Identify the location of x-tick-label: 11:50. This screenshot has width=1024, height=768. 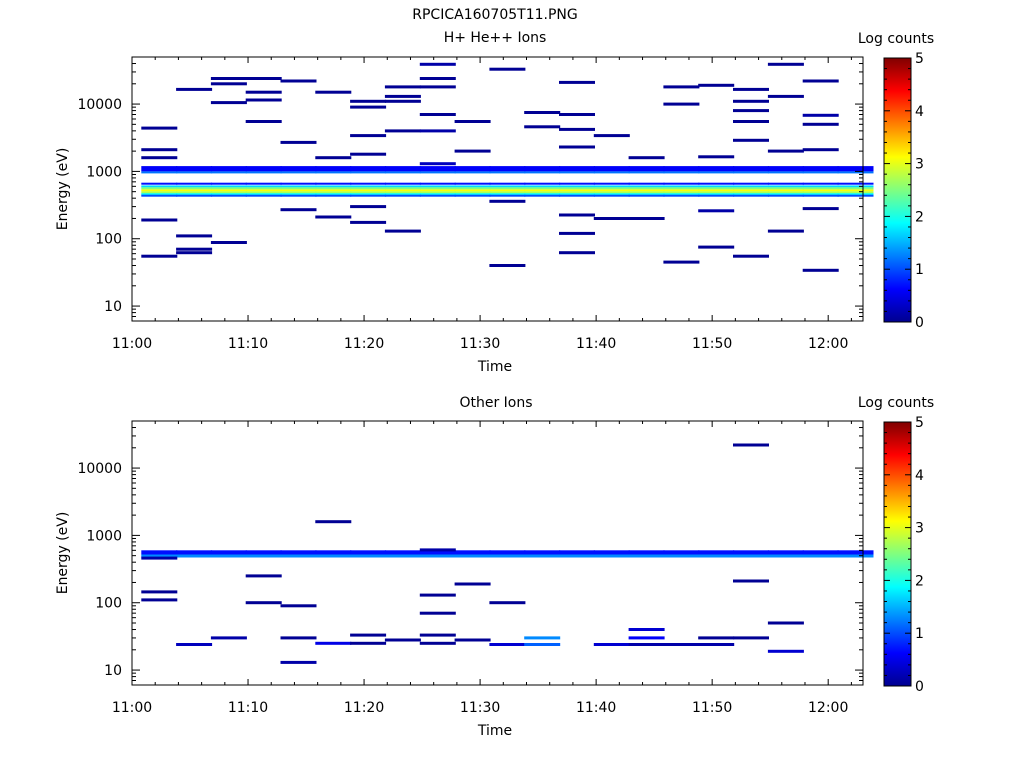
(712, 708).